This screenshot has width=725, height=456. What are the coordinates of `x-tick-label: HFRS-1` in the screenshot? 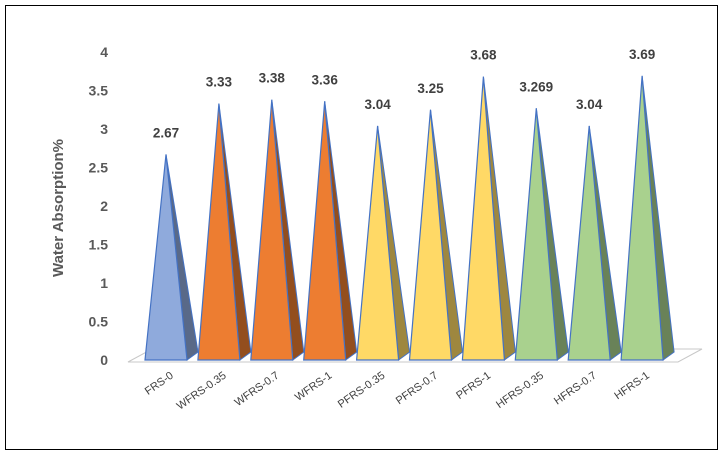 It's located at (631, 386).